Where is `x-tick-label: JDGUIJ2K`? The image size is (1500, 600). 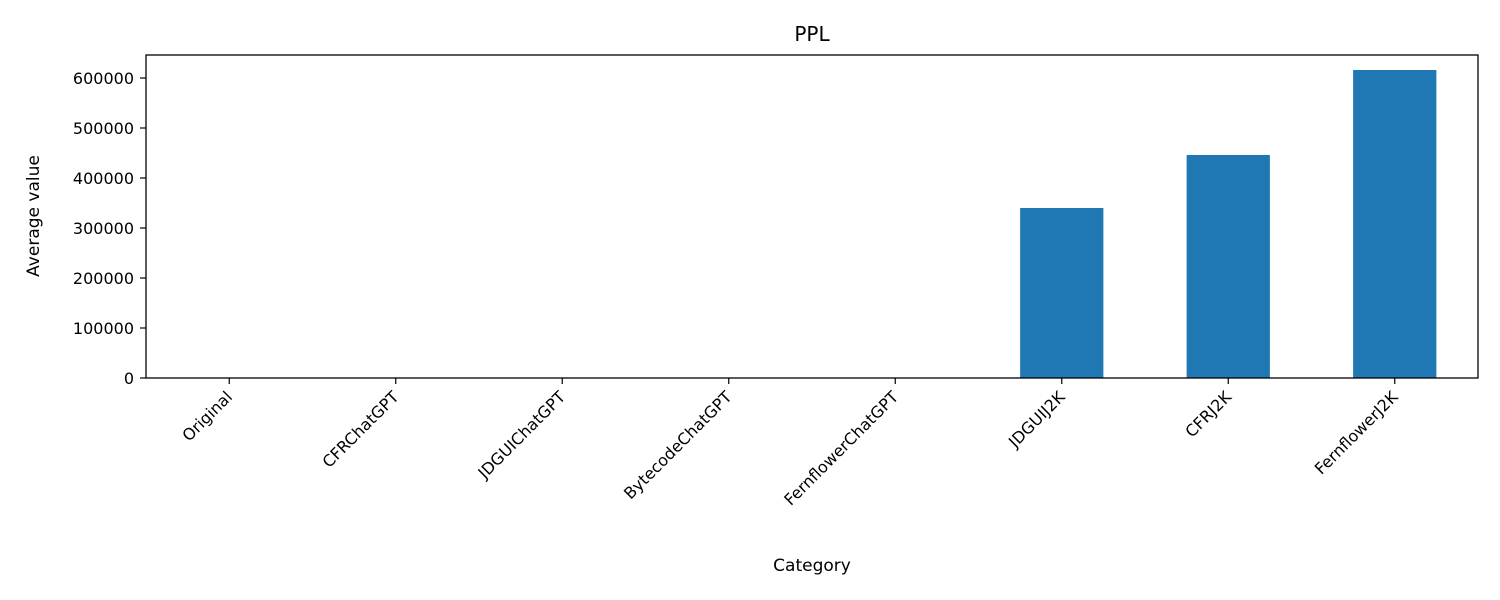
x-tick-label: JDGUIJ2K is located at coordinates (1036, 419).